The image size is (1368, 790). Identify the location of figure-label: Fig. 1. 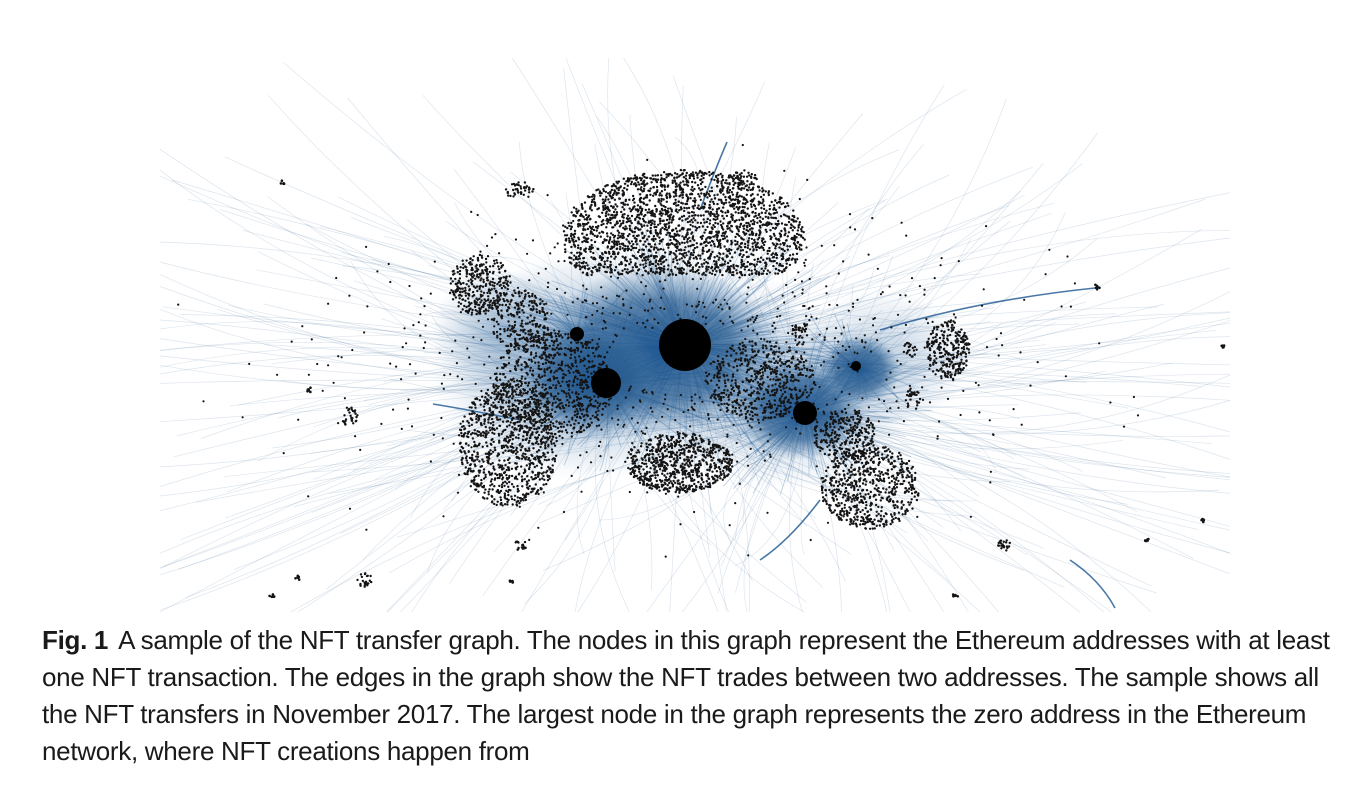
(75, 640).